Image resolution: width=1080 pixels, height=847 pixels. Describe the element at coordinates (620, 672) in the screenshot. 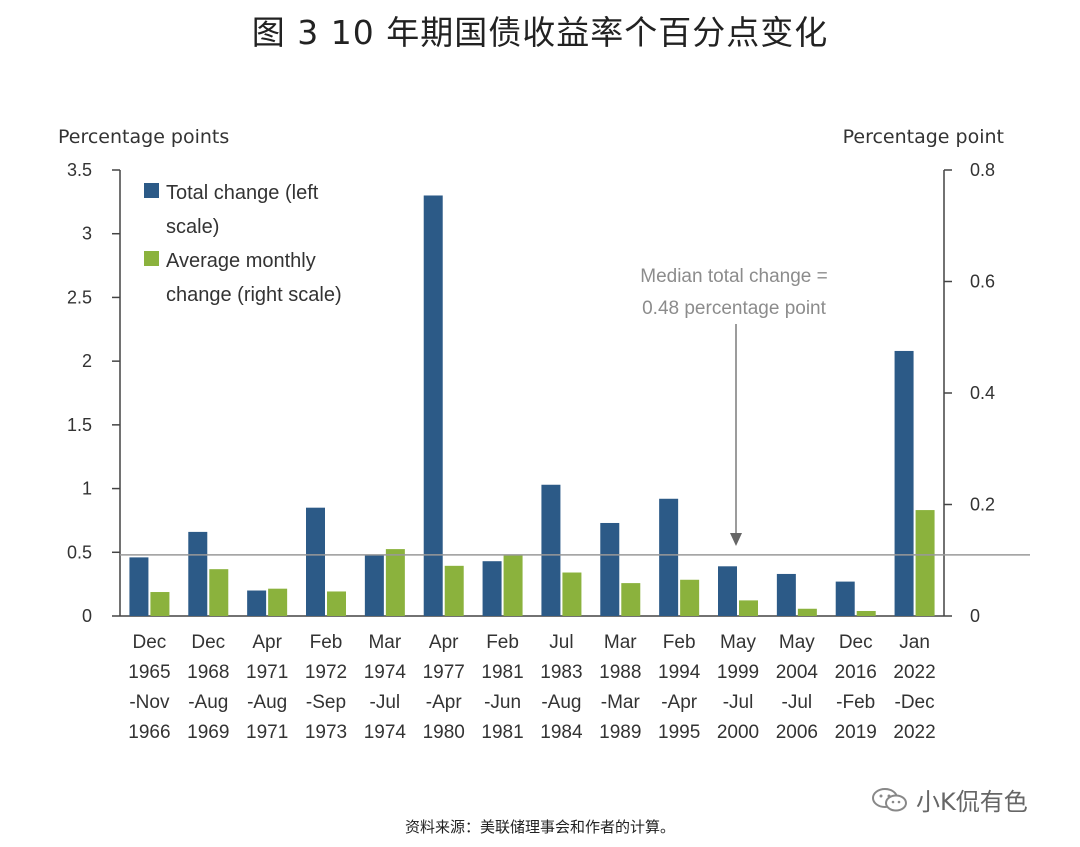

I see `x-tick-label: 1988` at that location.